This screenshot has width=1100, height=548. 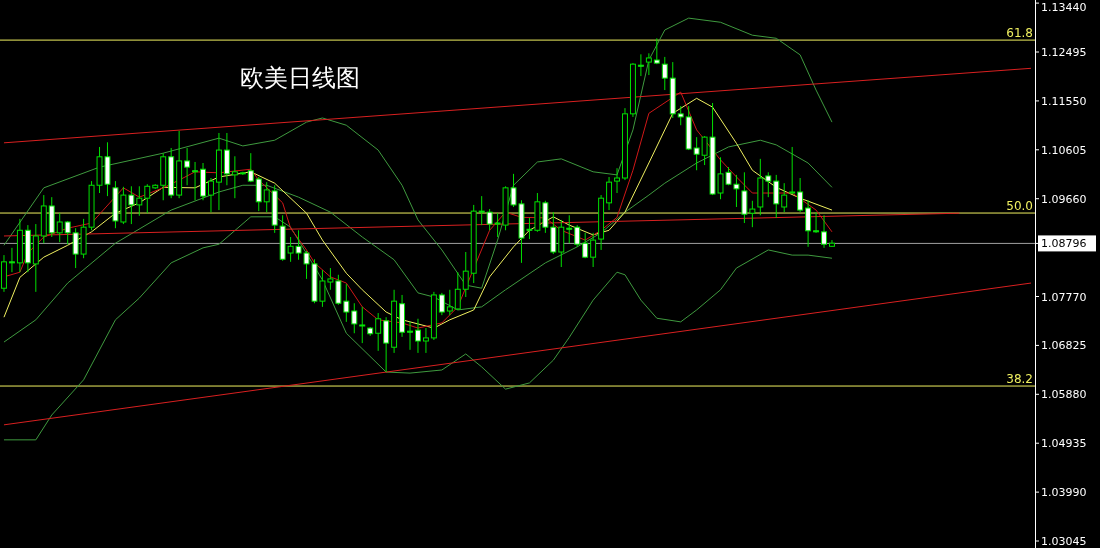 I want to click on annotation: 38.2, so click(x=1019, y=379).